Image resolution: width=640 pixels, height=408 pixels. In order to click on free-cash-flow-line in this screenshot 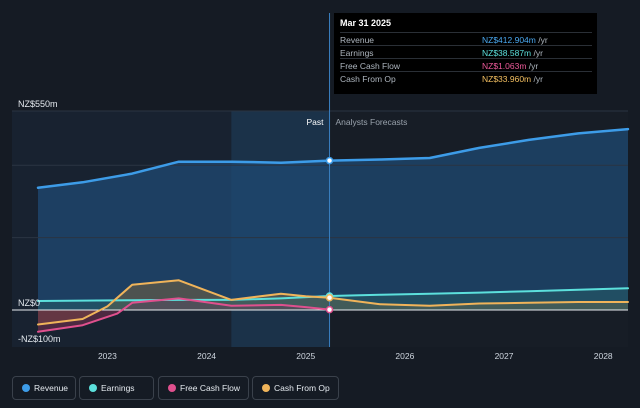, I will do `click(184, 315)`.